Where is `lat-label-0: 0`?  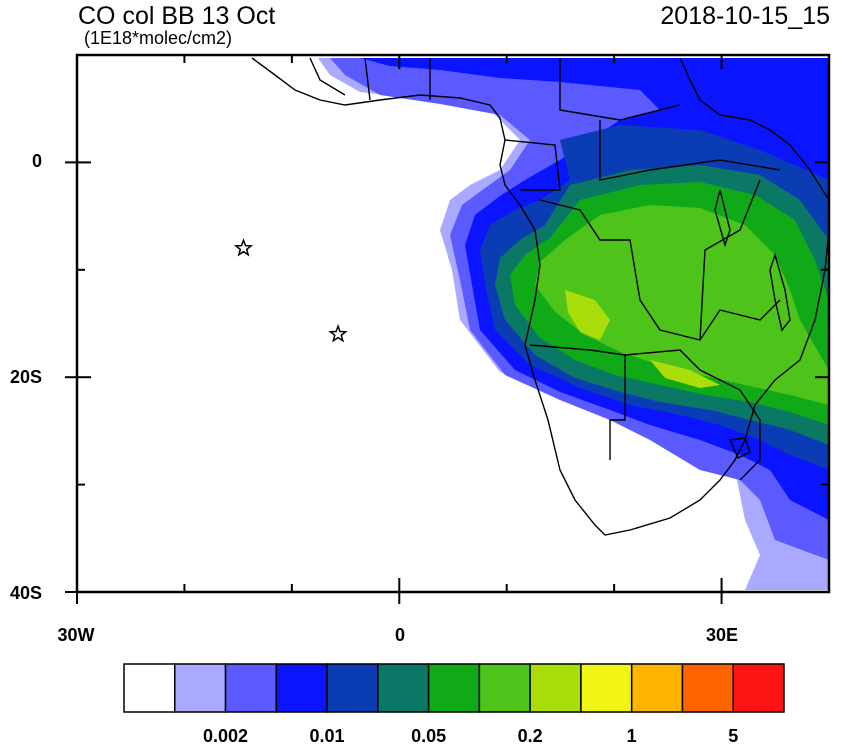 lat-label-0: 0 is located at coordinates (36, 161).